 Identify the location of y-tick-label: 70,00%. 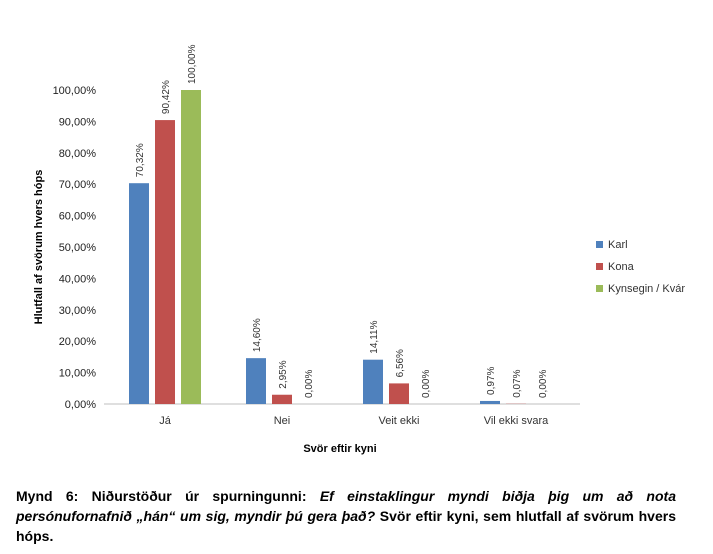
(78, 185).